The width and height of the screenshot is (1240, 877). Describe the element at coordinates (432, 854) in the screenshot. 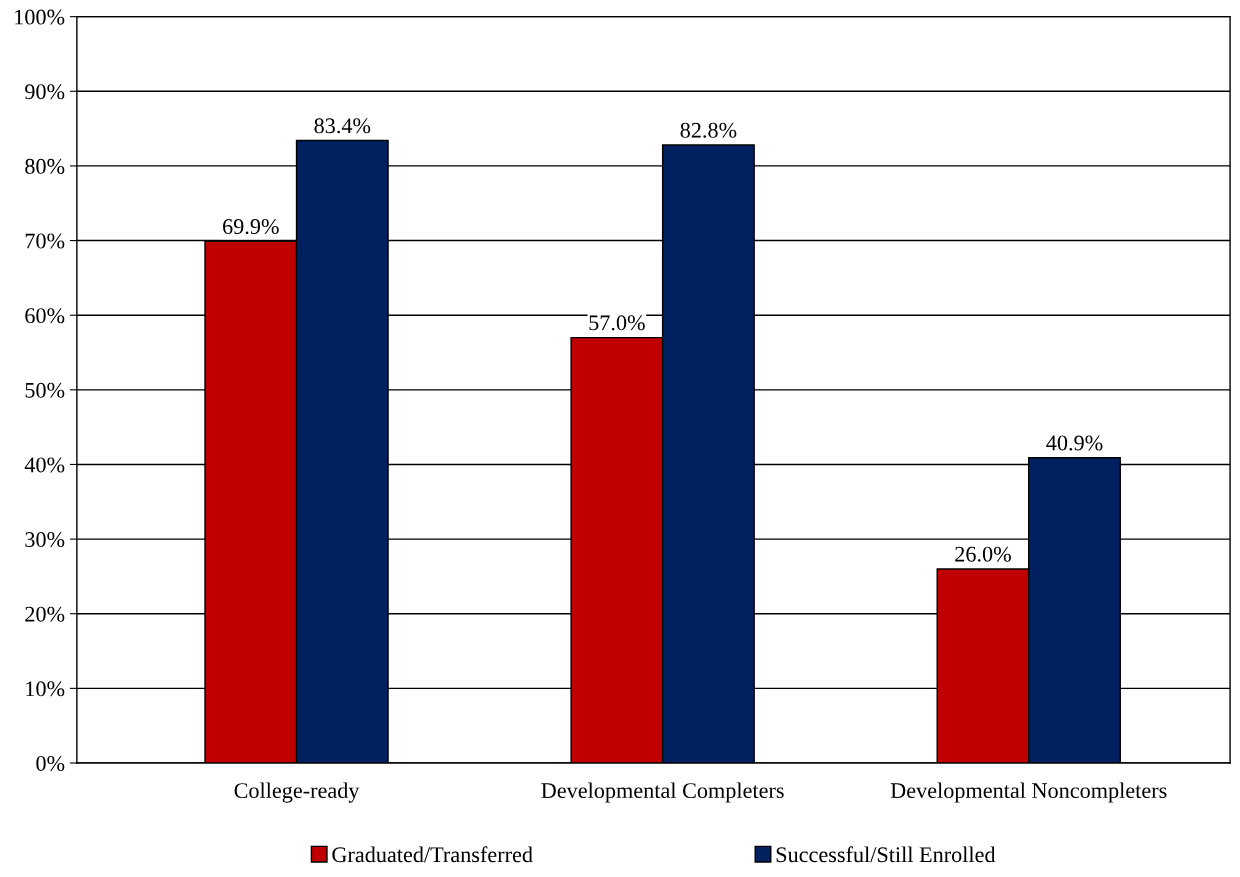

I see `legend-label: Graduated/Transferred` at that location.